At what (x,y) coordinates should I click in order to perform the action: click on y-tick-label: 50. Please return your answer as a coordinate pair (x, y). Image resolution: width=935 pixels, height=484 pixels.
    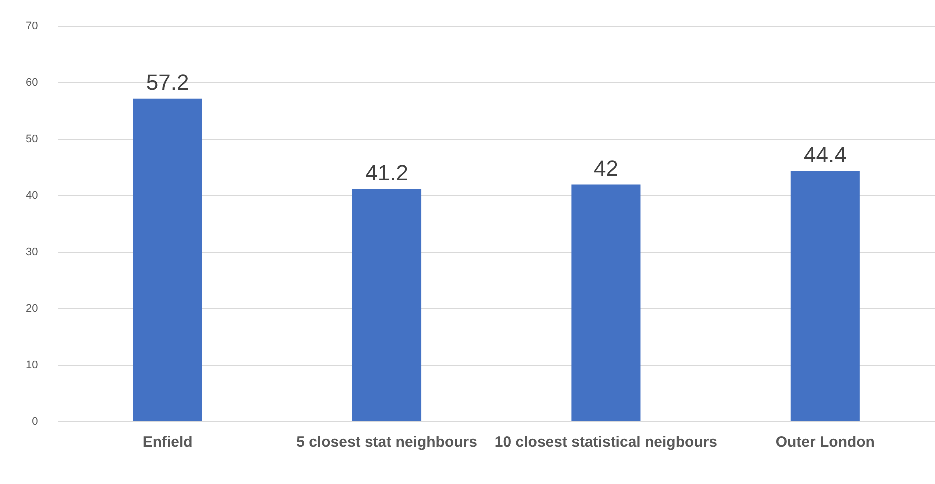
    Looking at the image, I should click on (32, 140).